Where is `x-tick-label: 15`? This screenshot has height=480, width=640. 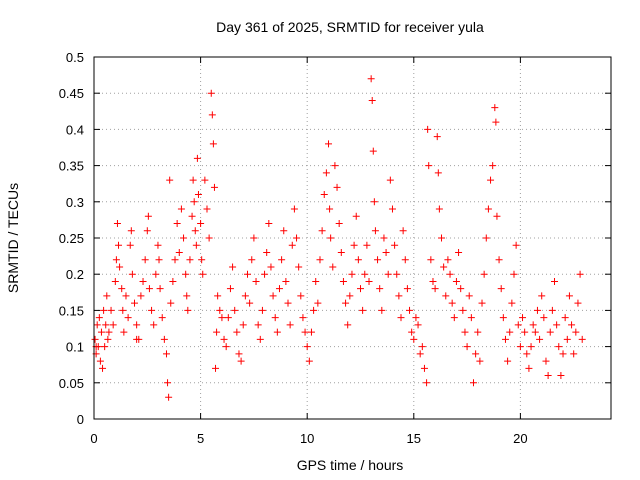
x-tick-label: 15 is located at coordinates (414, 438).